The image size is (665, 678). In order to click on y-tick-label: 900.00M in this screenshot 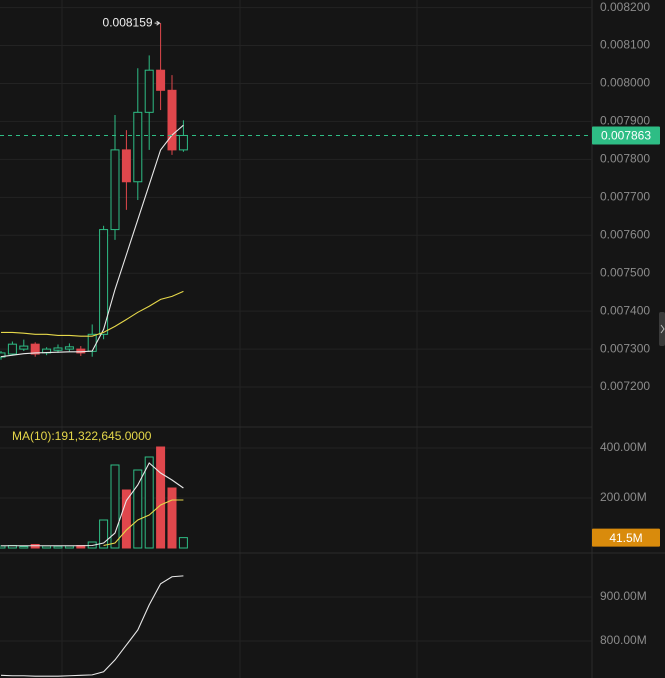, I will do `click(623, 596)`.